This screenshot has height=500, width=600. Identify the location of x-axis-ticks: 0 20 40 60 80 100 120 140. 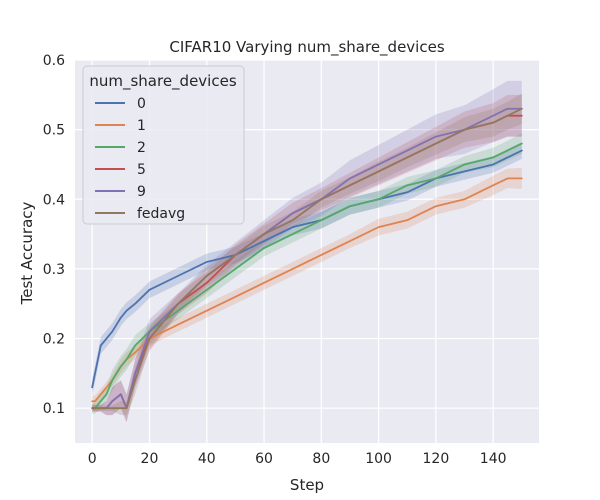
(297, 459).